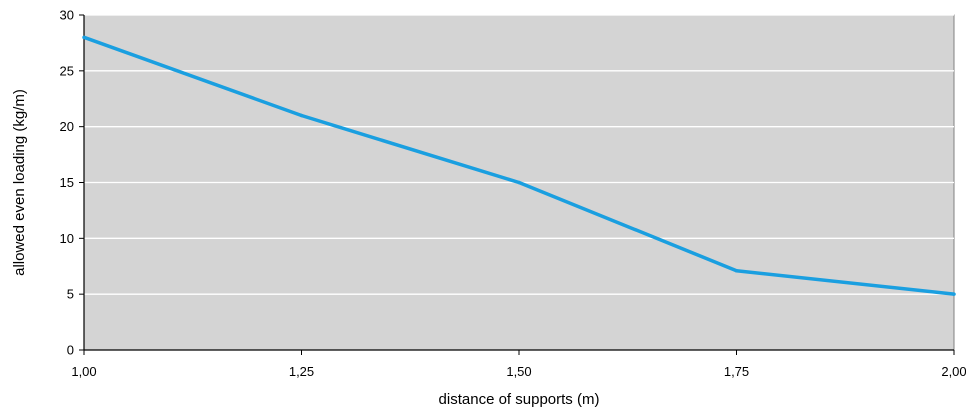 Image resolution: width=966 pixels, height=419 pixels. What do you see at coordinates (67, 238) in the screenshot?
I see `y-tick-label-10: 10` at bounding box center [67, 238].